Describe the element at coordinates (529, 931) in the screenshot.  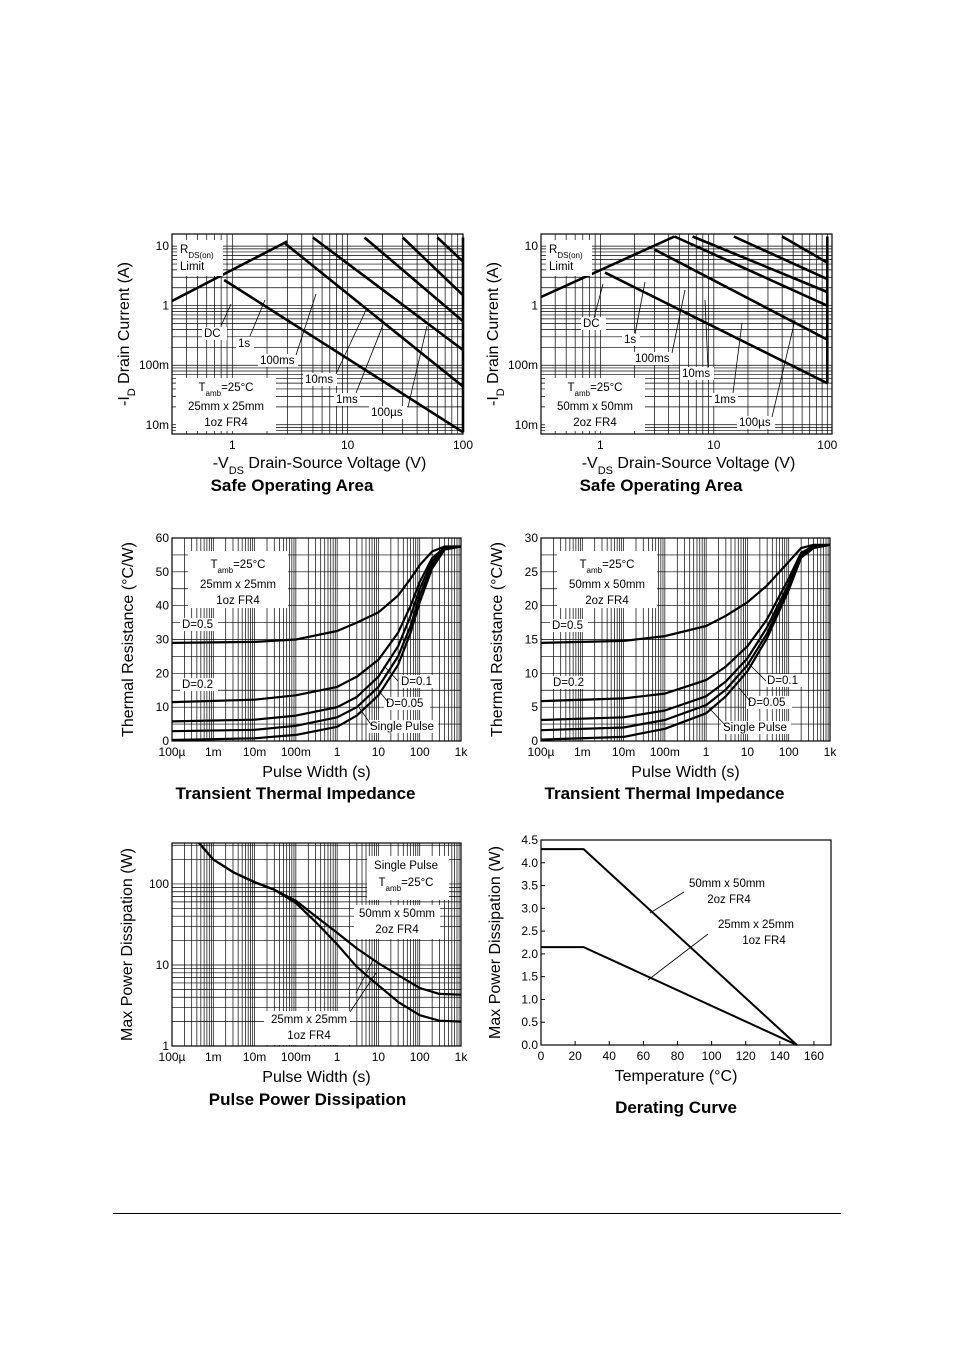
I see `y-tick-label: 2.5` at that location.